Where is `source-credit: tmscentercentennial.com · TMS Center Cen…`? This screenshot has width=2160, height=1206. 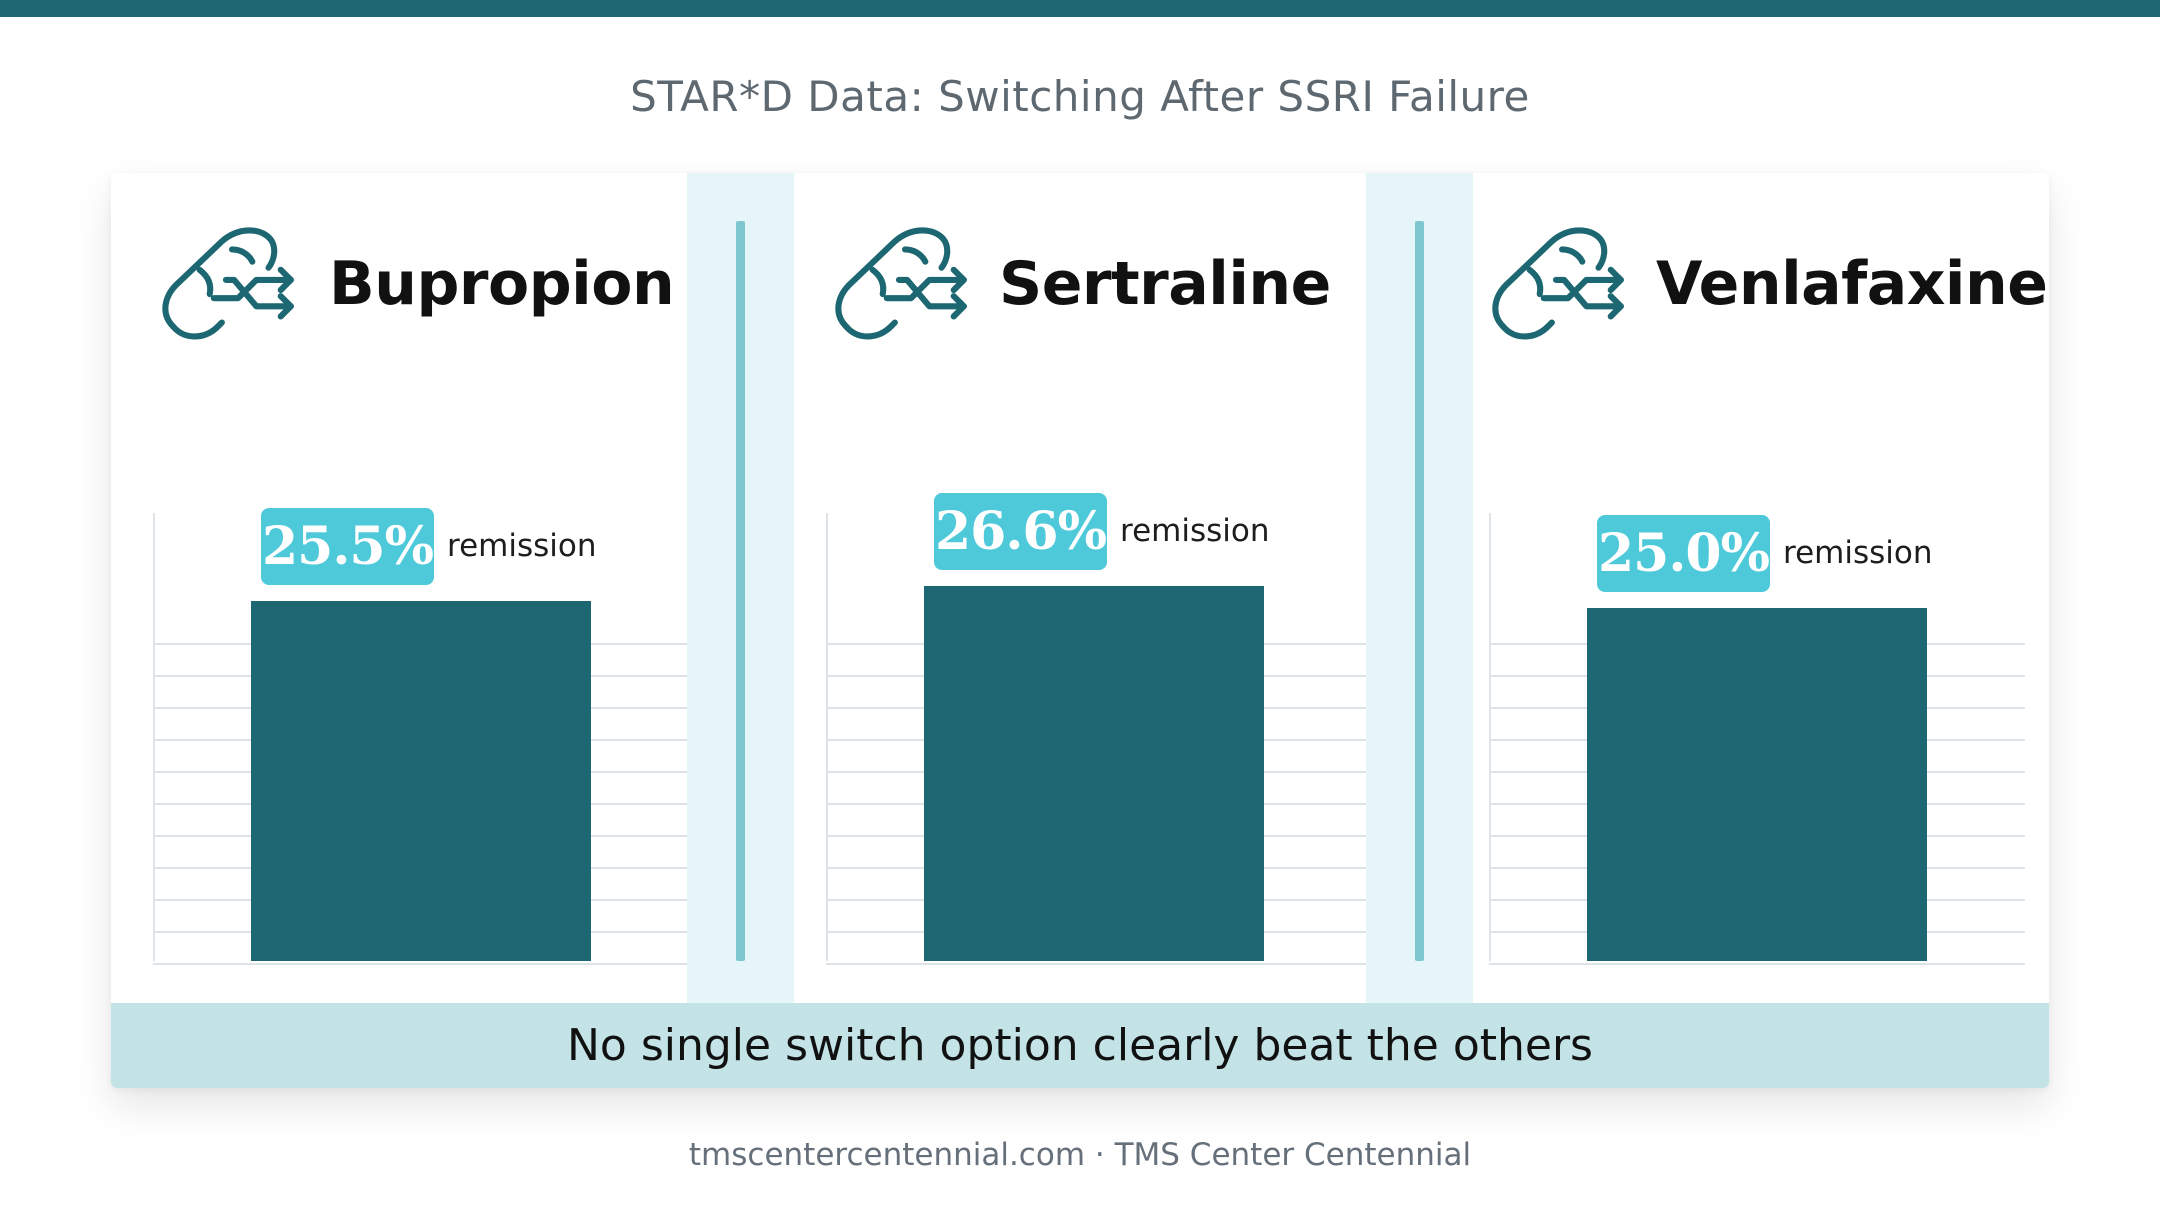
source-credit: tmscentercentennial.com · TMS Center Cen… is located at coordinates (1080, 1155).